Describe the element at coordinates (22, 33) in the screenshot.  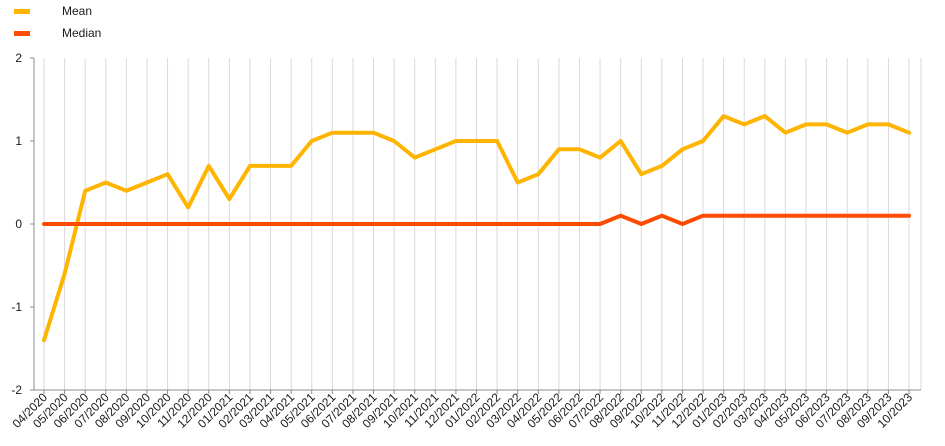
I see `legend-swatch-median` at that location.